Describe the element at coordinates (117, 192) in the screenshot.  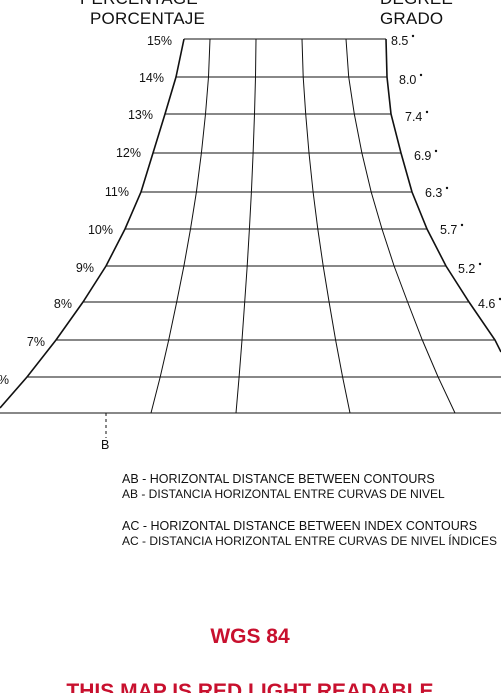
I see `percentage-tick-label: 11%` at that location.